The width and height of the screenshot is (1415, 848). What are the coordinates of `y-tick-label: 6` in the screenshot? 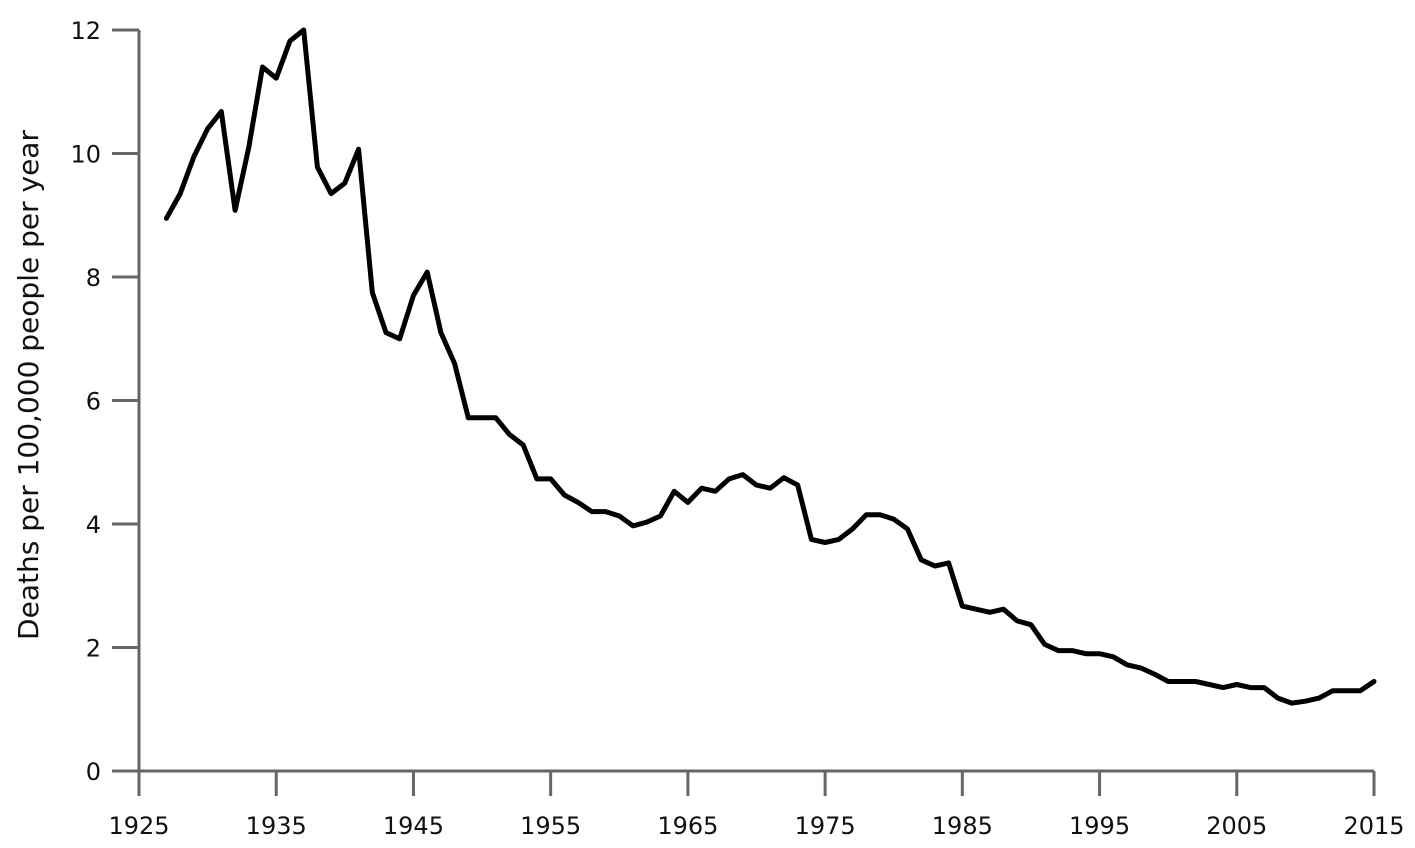 It's located at (93, 402).